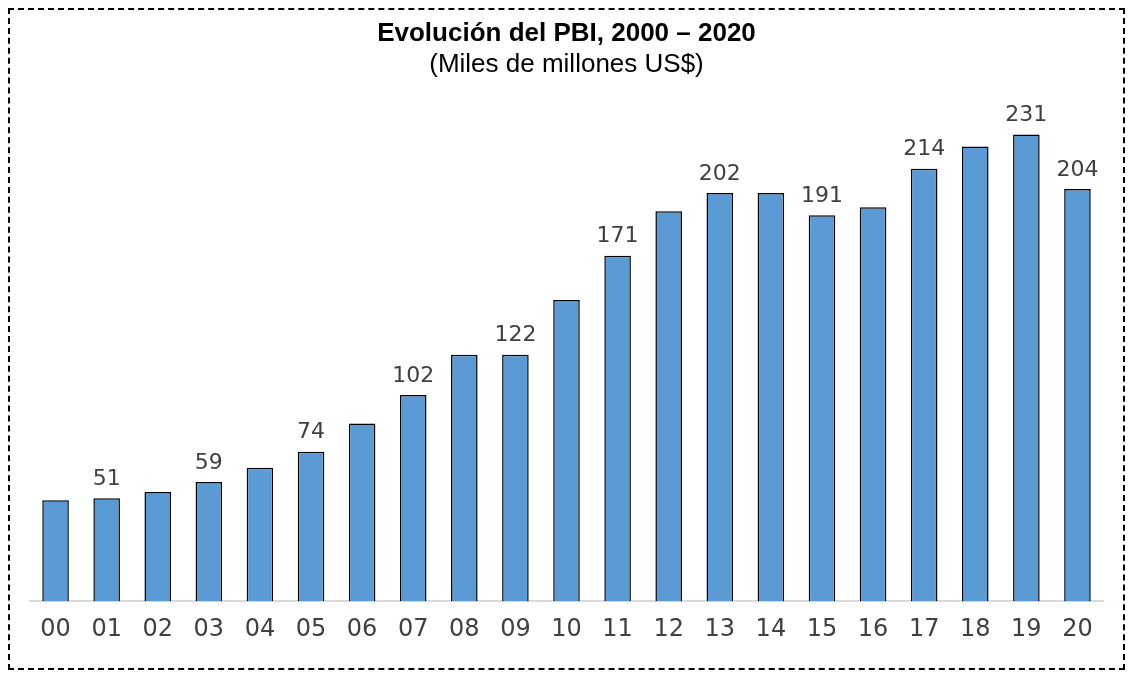  I want to click on x-tick-label: 15, so click(822, 627).